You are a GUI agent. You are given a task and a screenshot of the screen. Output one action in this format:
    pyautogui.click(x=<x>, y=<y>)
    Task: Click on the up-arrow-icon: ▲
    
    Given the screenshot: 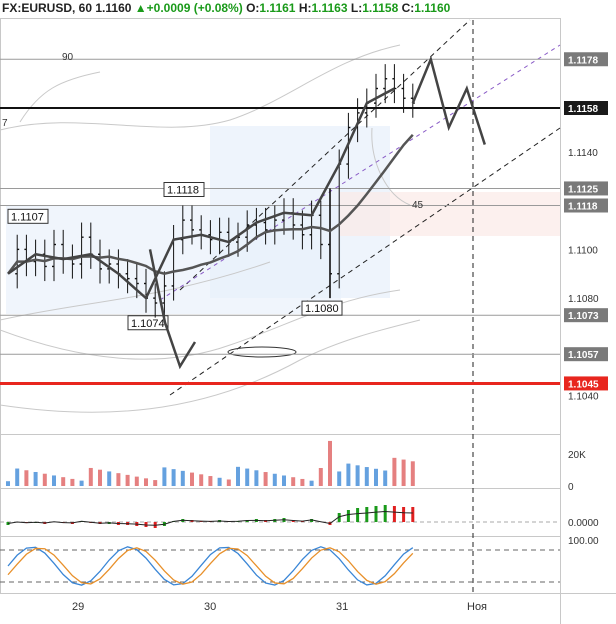 What is the action you would take?
    pyautogui.click(x=140, y=8)
    